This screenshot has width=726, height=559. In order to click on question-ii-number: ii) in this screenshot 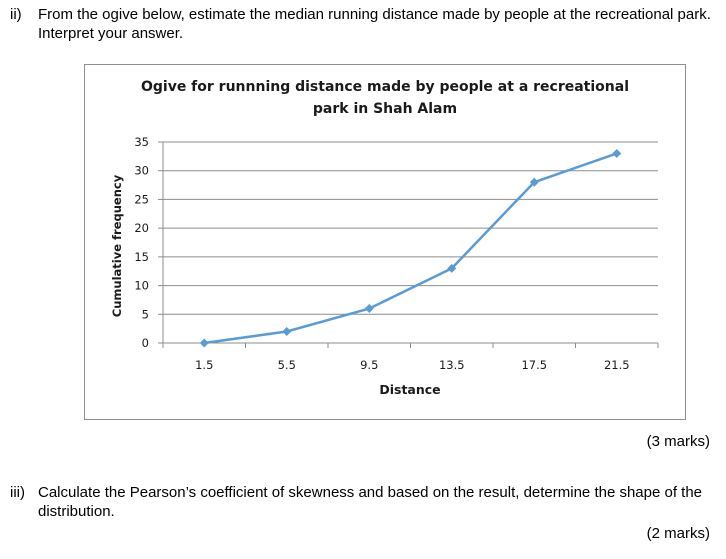, I will do `click(16, 14)`.